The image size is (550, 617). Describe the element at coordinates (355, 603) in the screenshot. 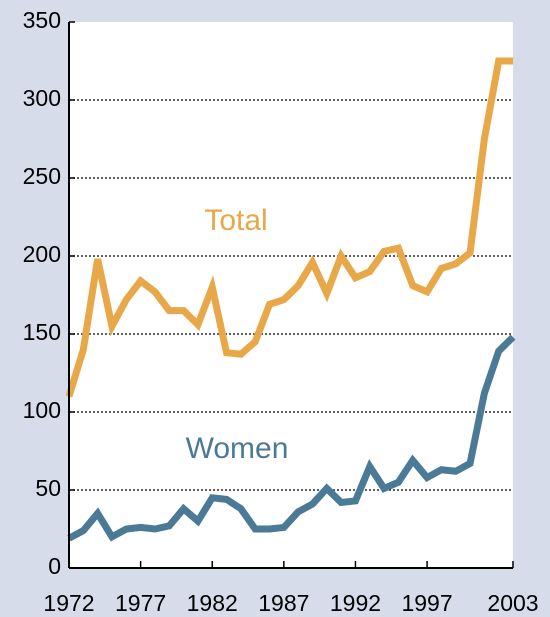

I see `x-tick-label: 1992` at that location.